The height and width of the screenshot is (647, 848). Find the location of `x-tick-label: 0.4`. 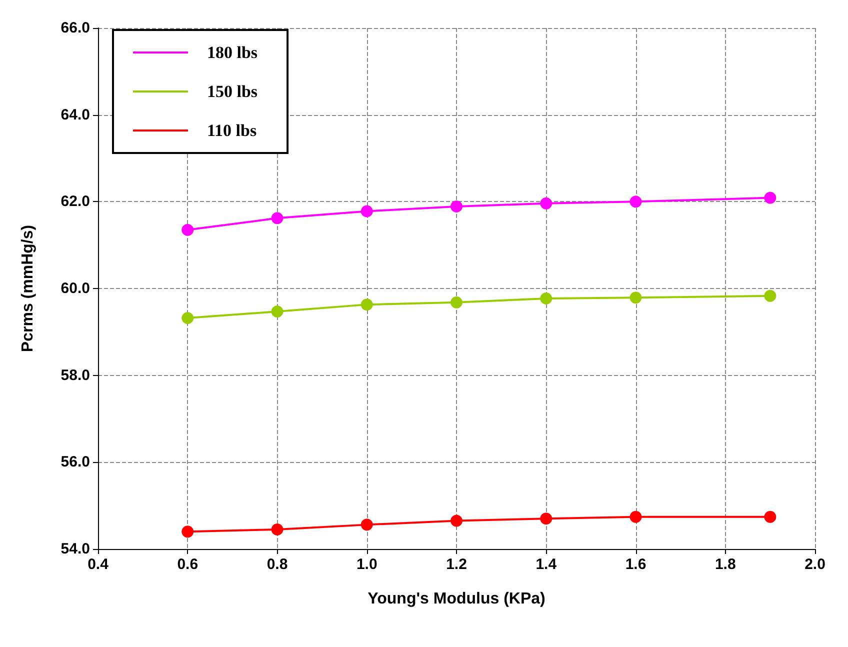

x-tick-label: 0.4 is located at coordinates (99, 564).